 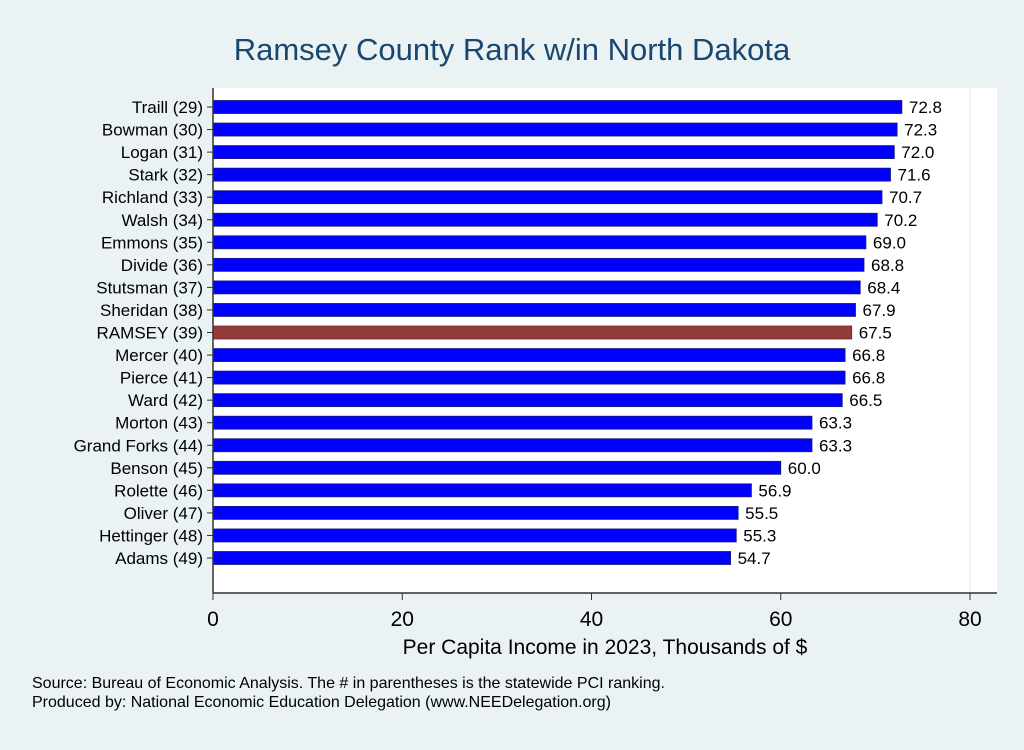 What do you see at coordinates (925, 107) in the screenshot?
I see `data-label: 72.8` at bounding box center [925, 107].